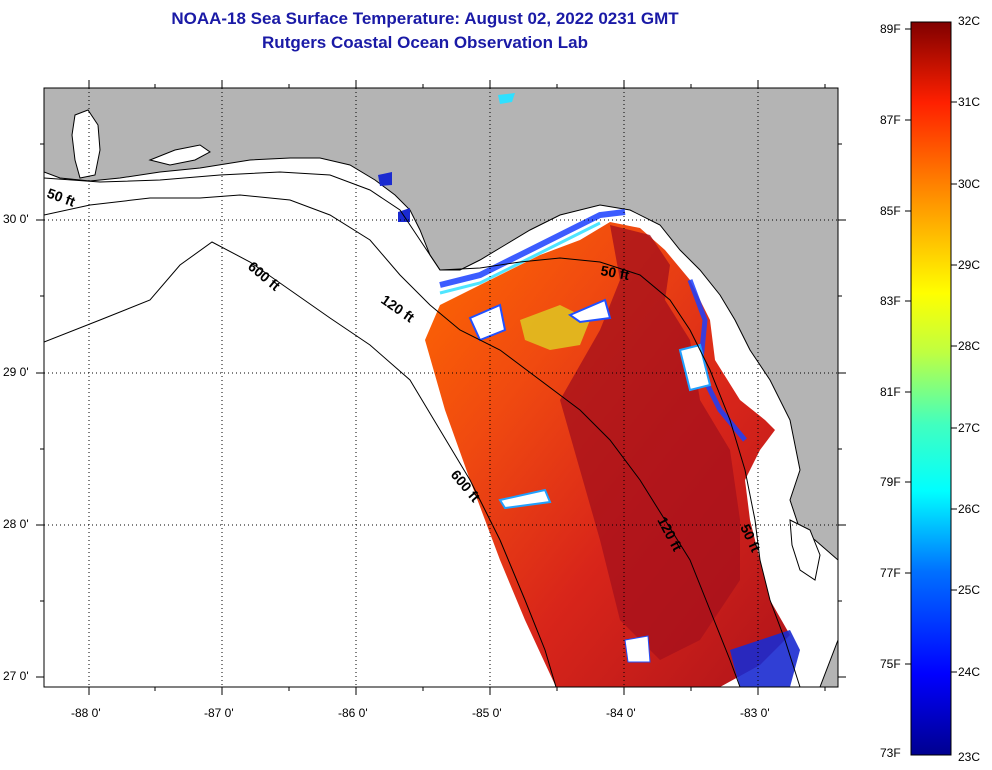 The width and height of the screenshot is (992, 770). I want to click on colorbar-label-c: 31C, so click(969, 102).